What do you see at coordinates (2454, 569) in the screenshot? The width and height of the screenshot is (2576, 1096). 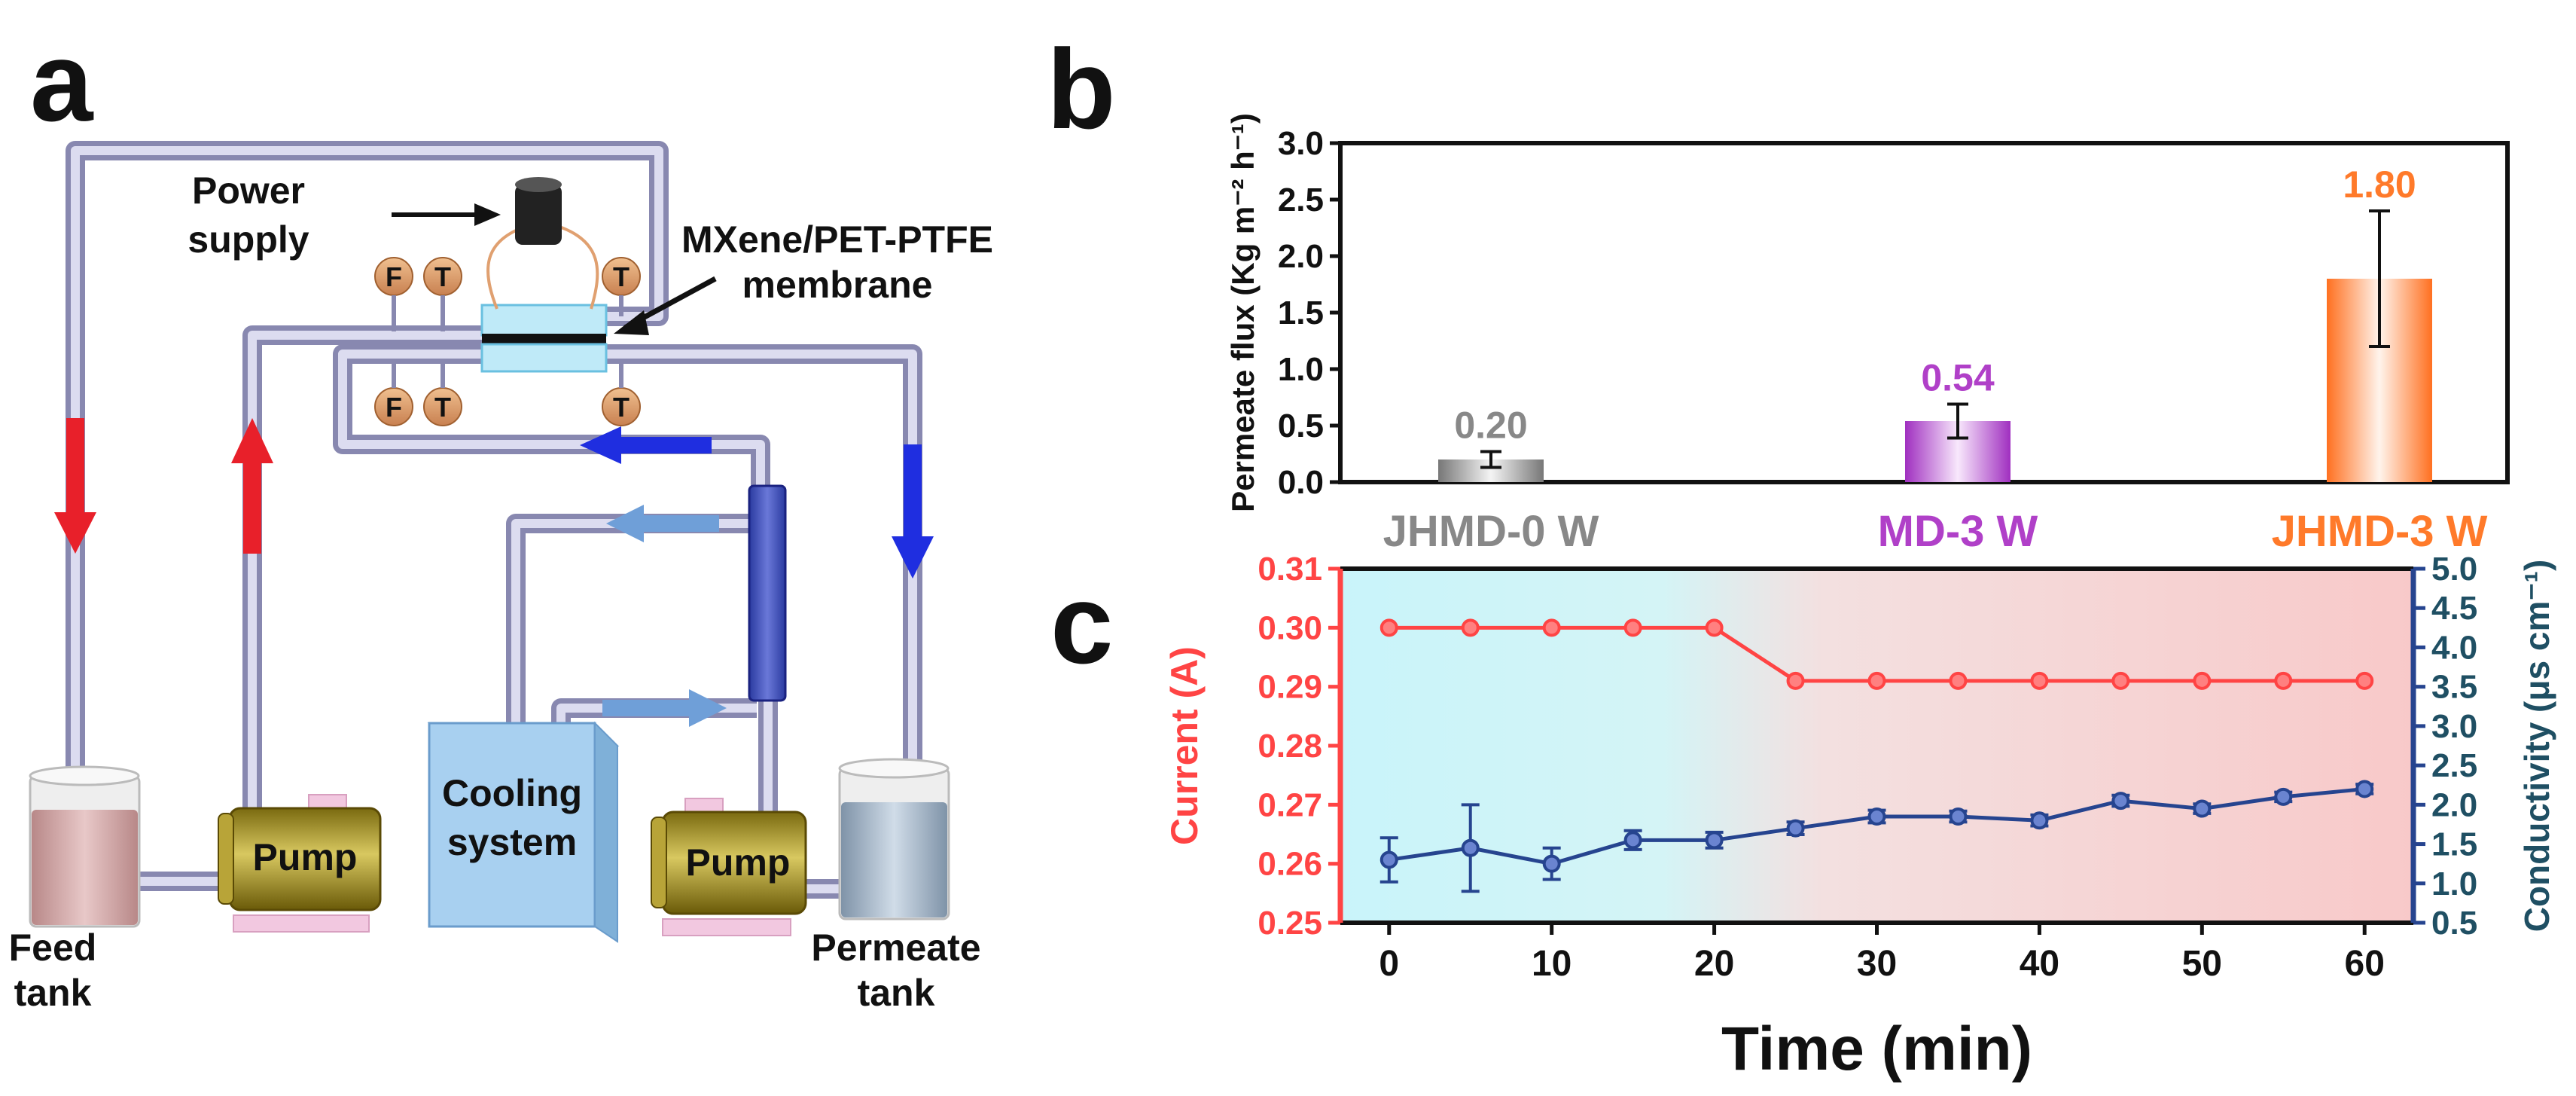 I see `right-tick-label: 5.0` at bounding box center [2454, 569].